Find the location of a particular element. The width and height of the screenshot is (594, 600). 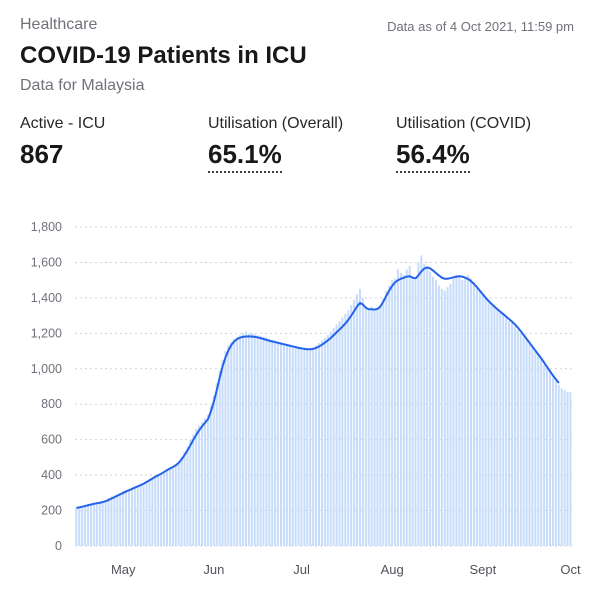

y-tick-label: 1,800 is located at coordinates (46, 227).